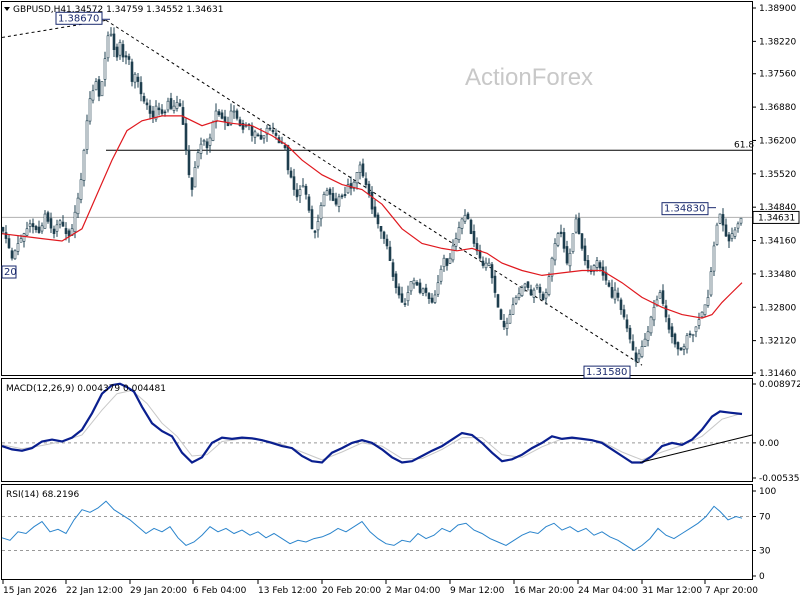 Image resolution: width=800 pixels, height=600 pixels. I want to click on low-label-box, so click(607, 372).